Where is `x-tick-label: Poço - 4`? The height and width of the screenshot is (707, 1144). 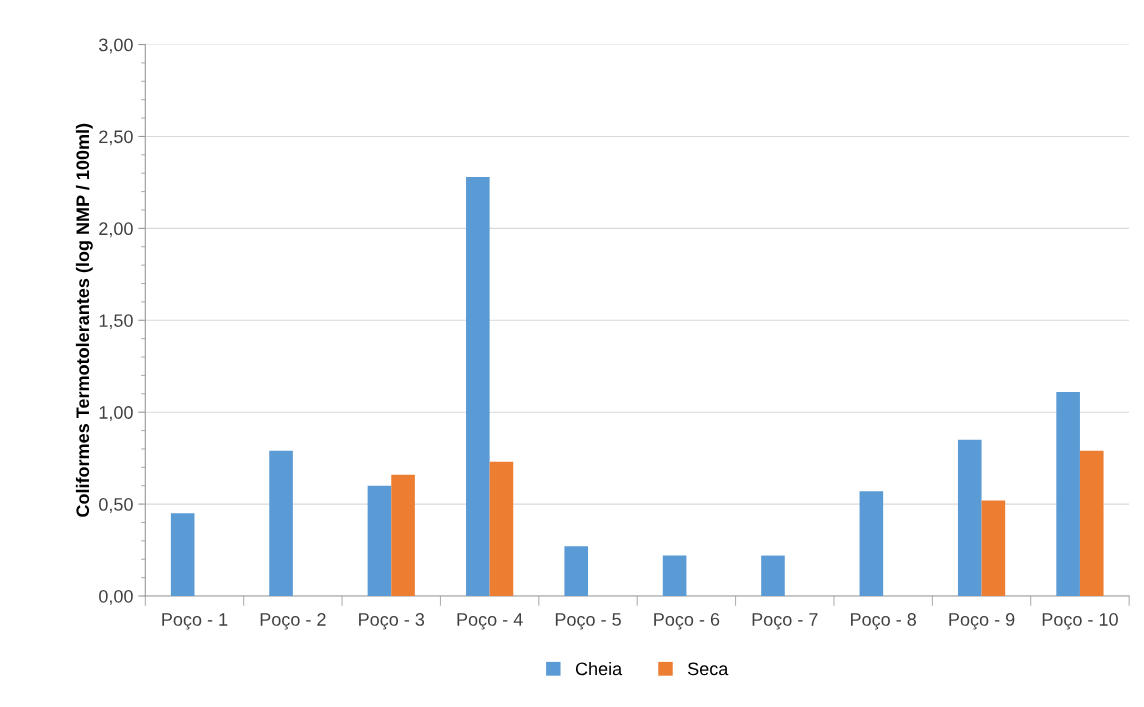
x-tick-label: Poço - 4 is located at coordinates (490, 621).